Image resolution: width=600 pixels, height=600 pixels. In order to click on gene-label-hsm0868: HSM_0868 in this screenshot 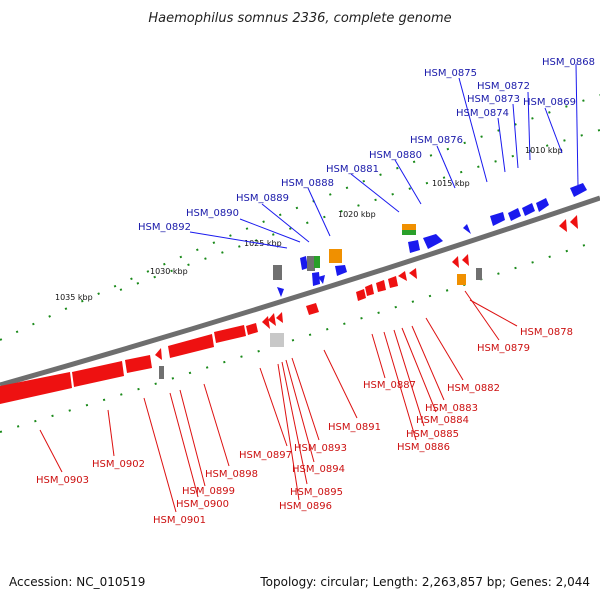, I will do `click(568, 62)`.